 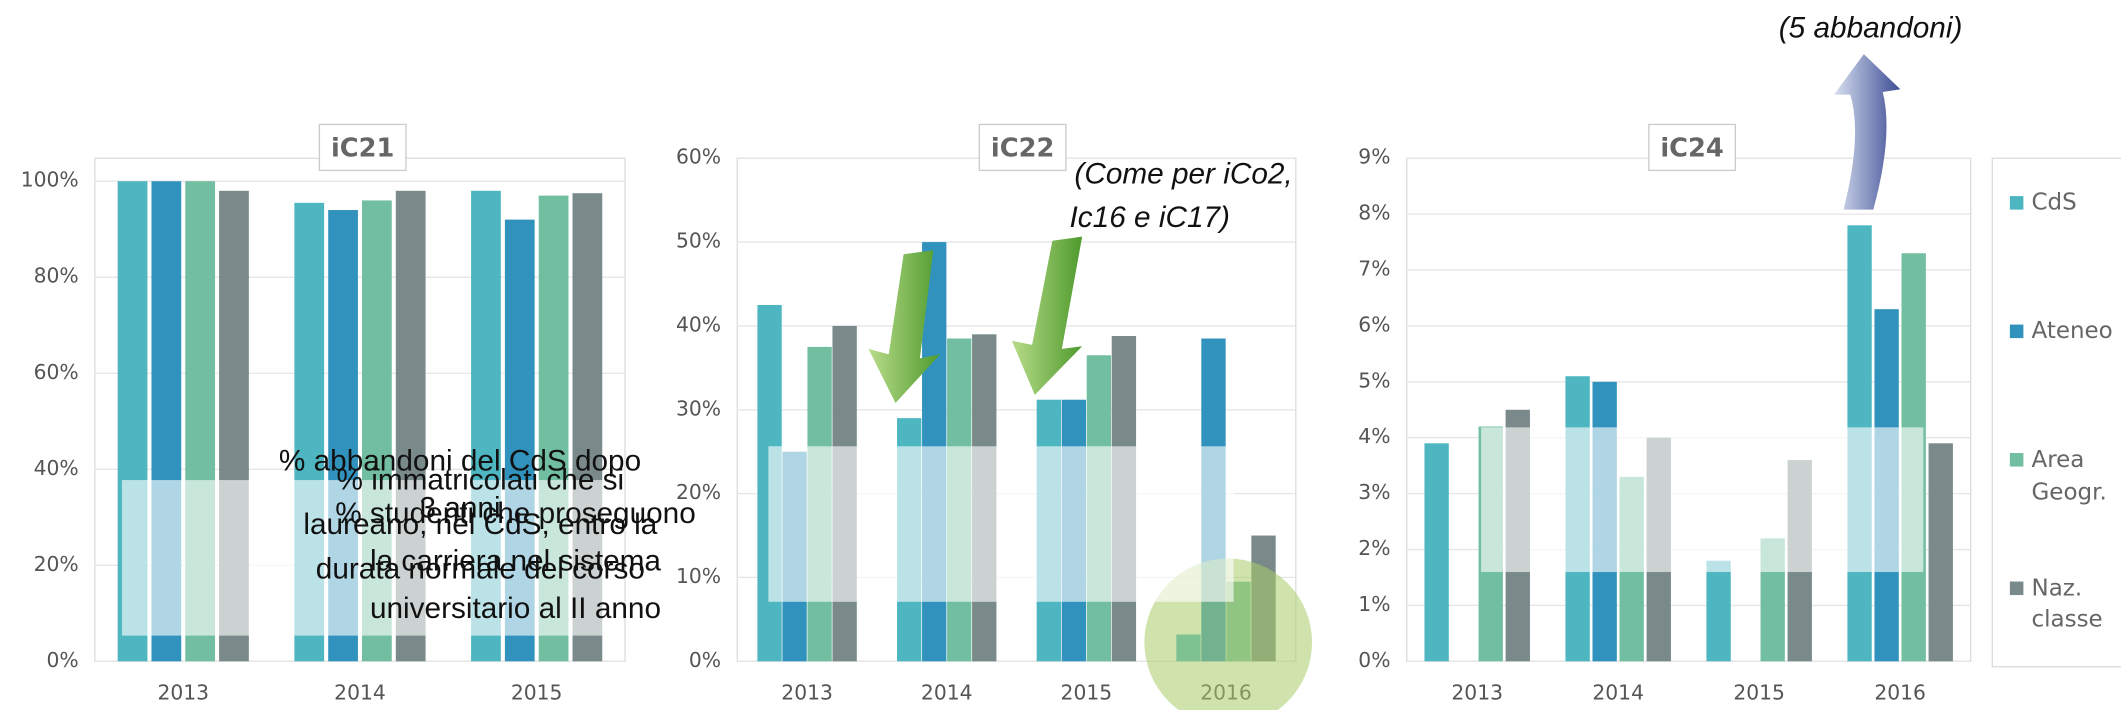 I want to click on chart-title: iC22, so click(x=1022, y=148).